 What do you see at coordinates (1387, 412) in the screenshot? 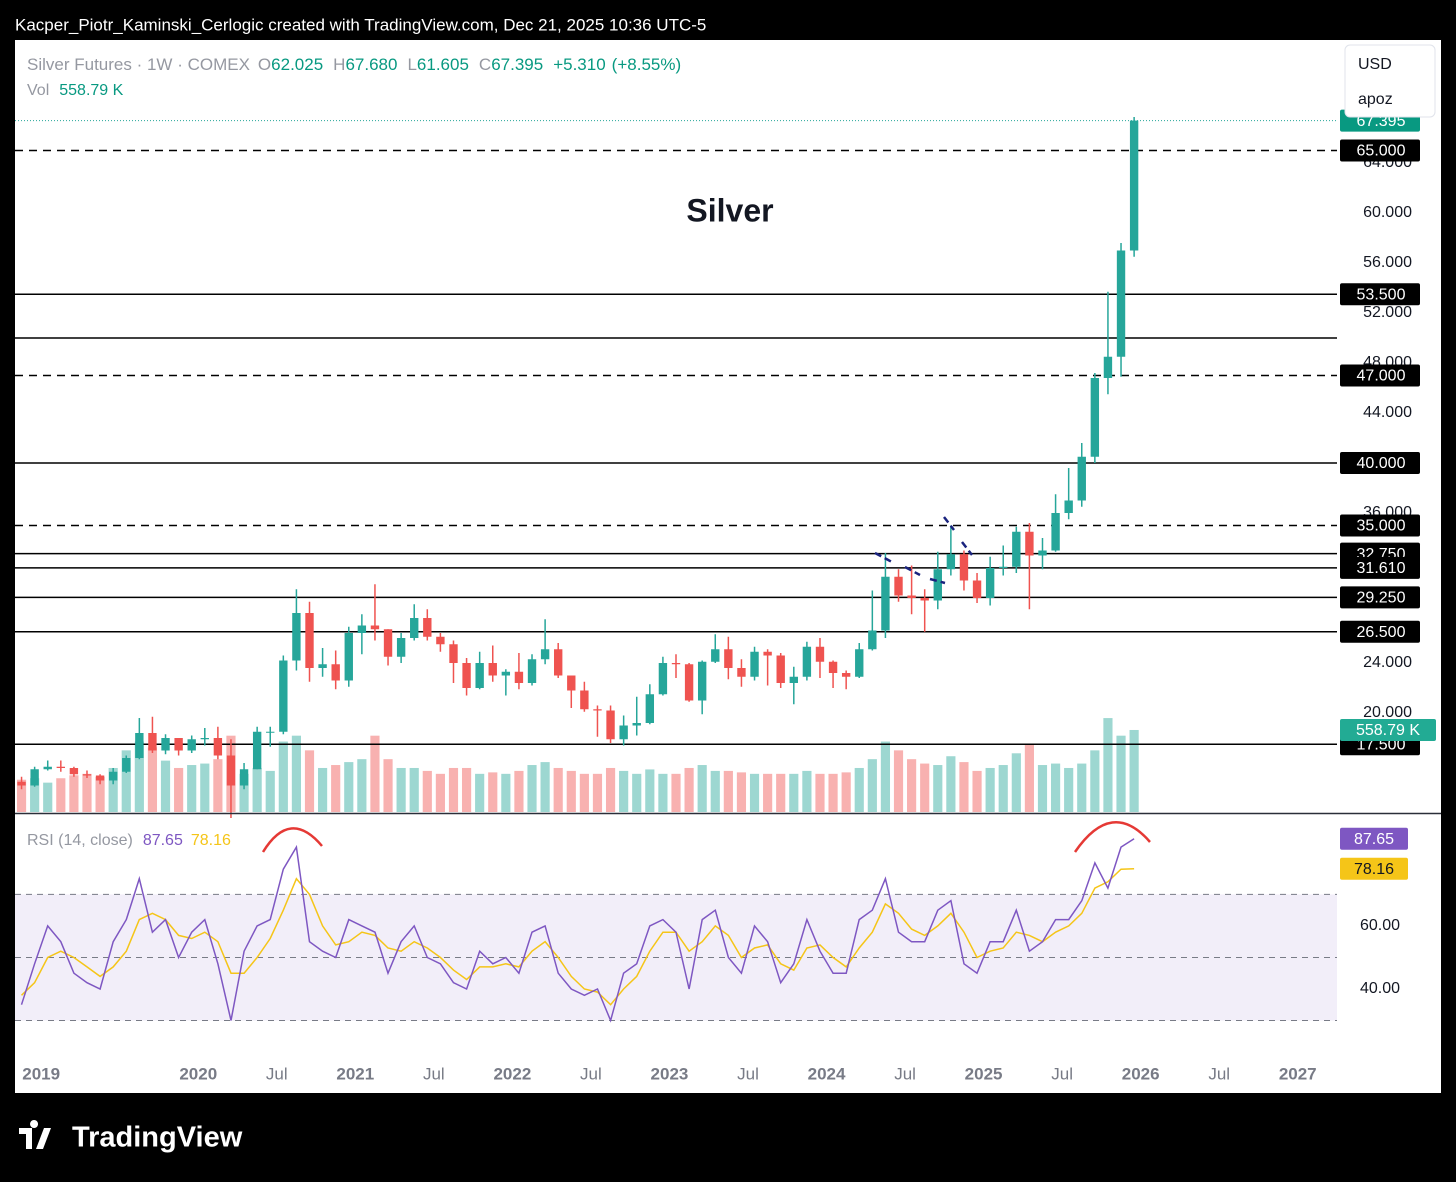
I see `y-tick-label: 44.000` at bounding box center [1387, 412].